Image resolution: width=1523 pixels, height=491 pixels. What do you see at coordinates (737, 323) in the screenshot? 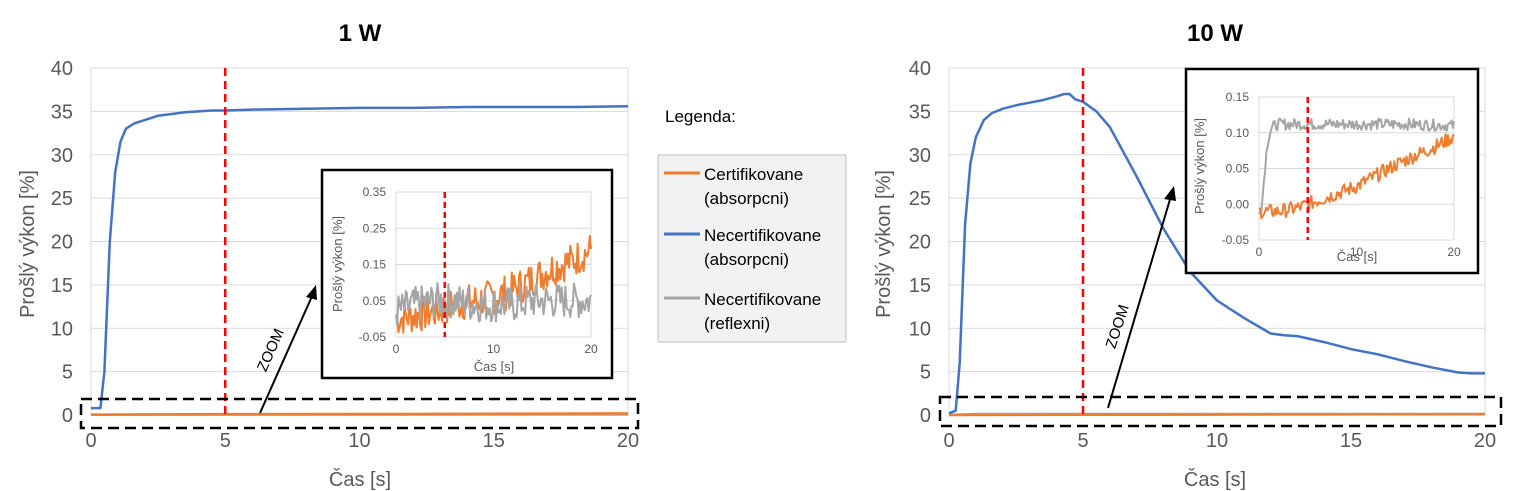
I see `legend-label-line2: (reflexni)` at bounding box center [737, 323].